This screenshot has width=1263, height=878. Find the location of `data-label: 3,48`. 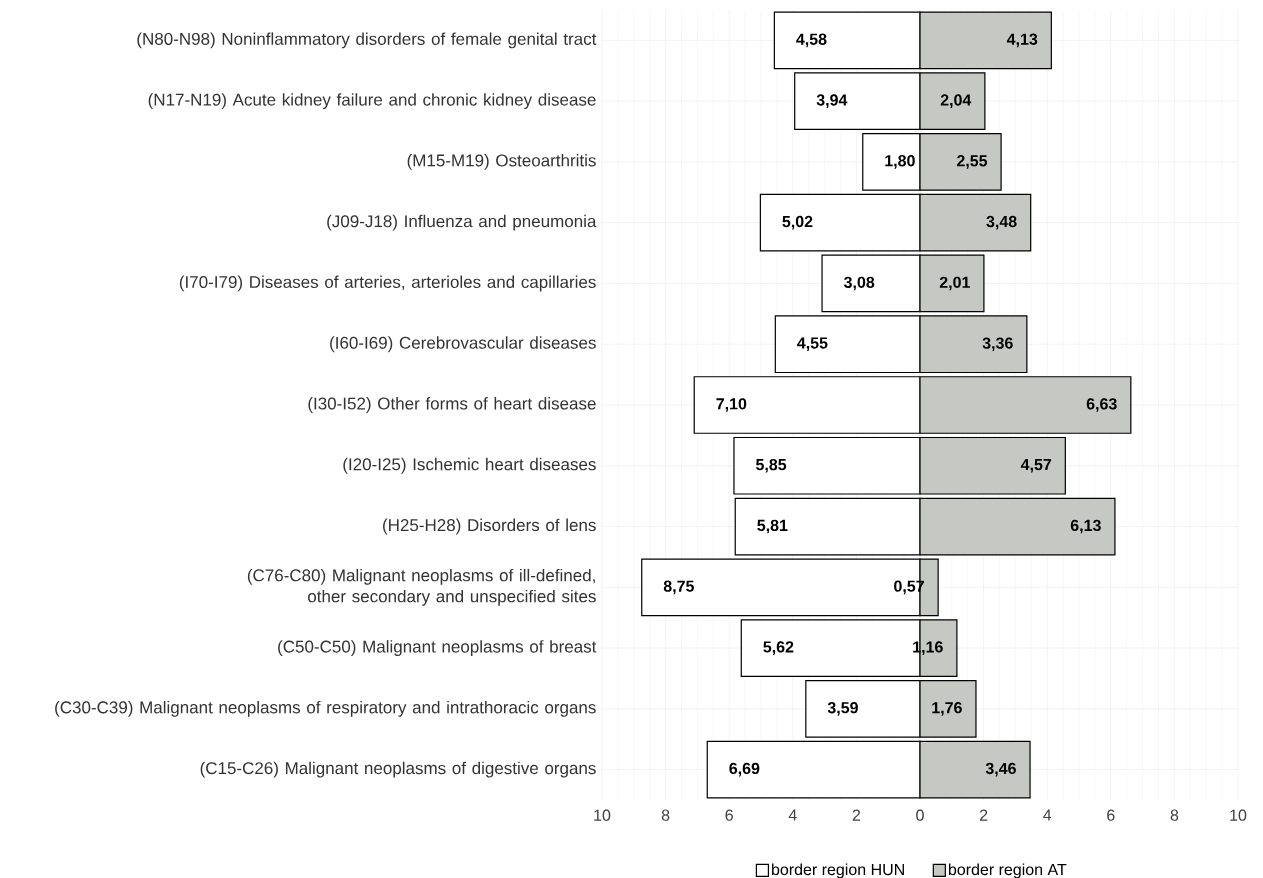

data-label: 3,48 is located at coordinates (1001, 222).